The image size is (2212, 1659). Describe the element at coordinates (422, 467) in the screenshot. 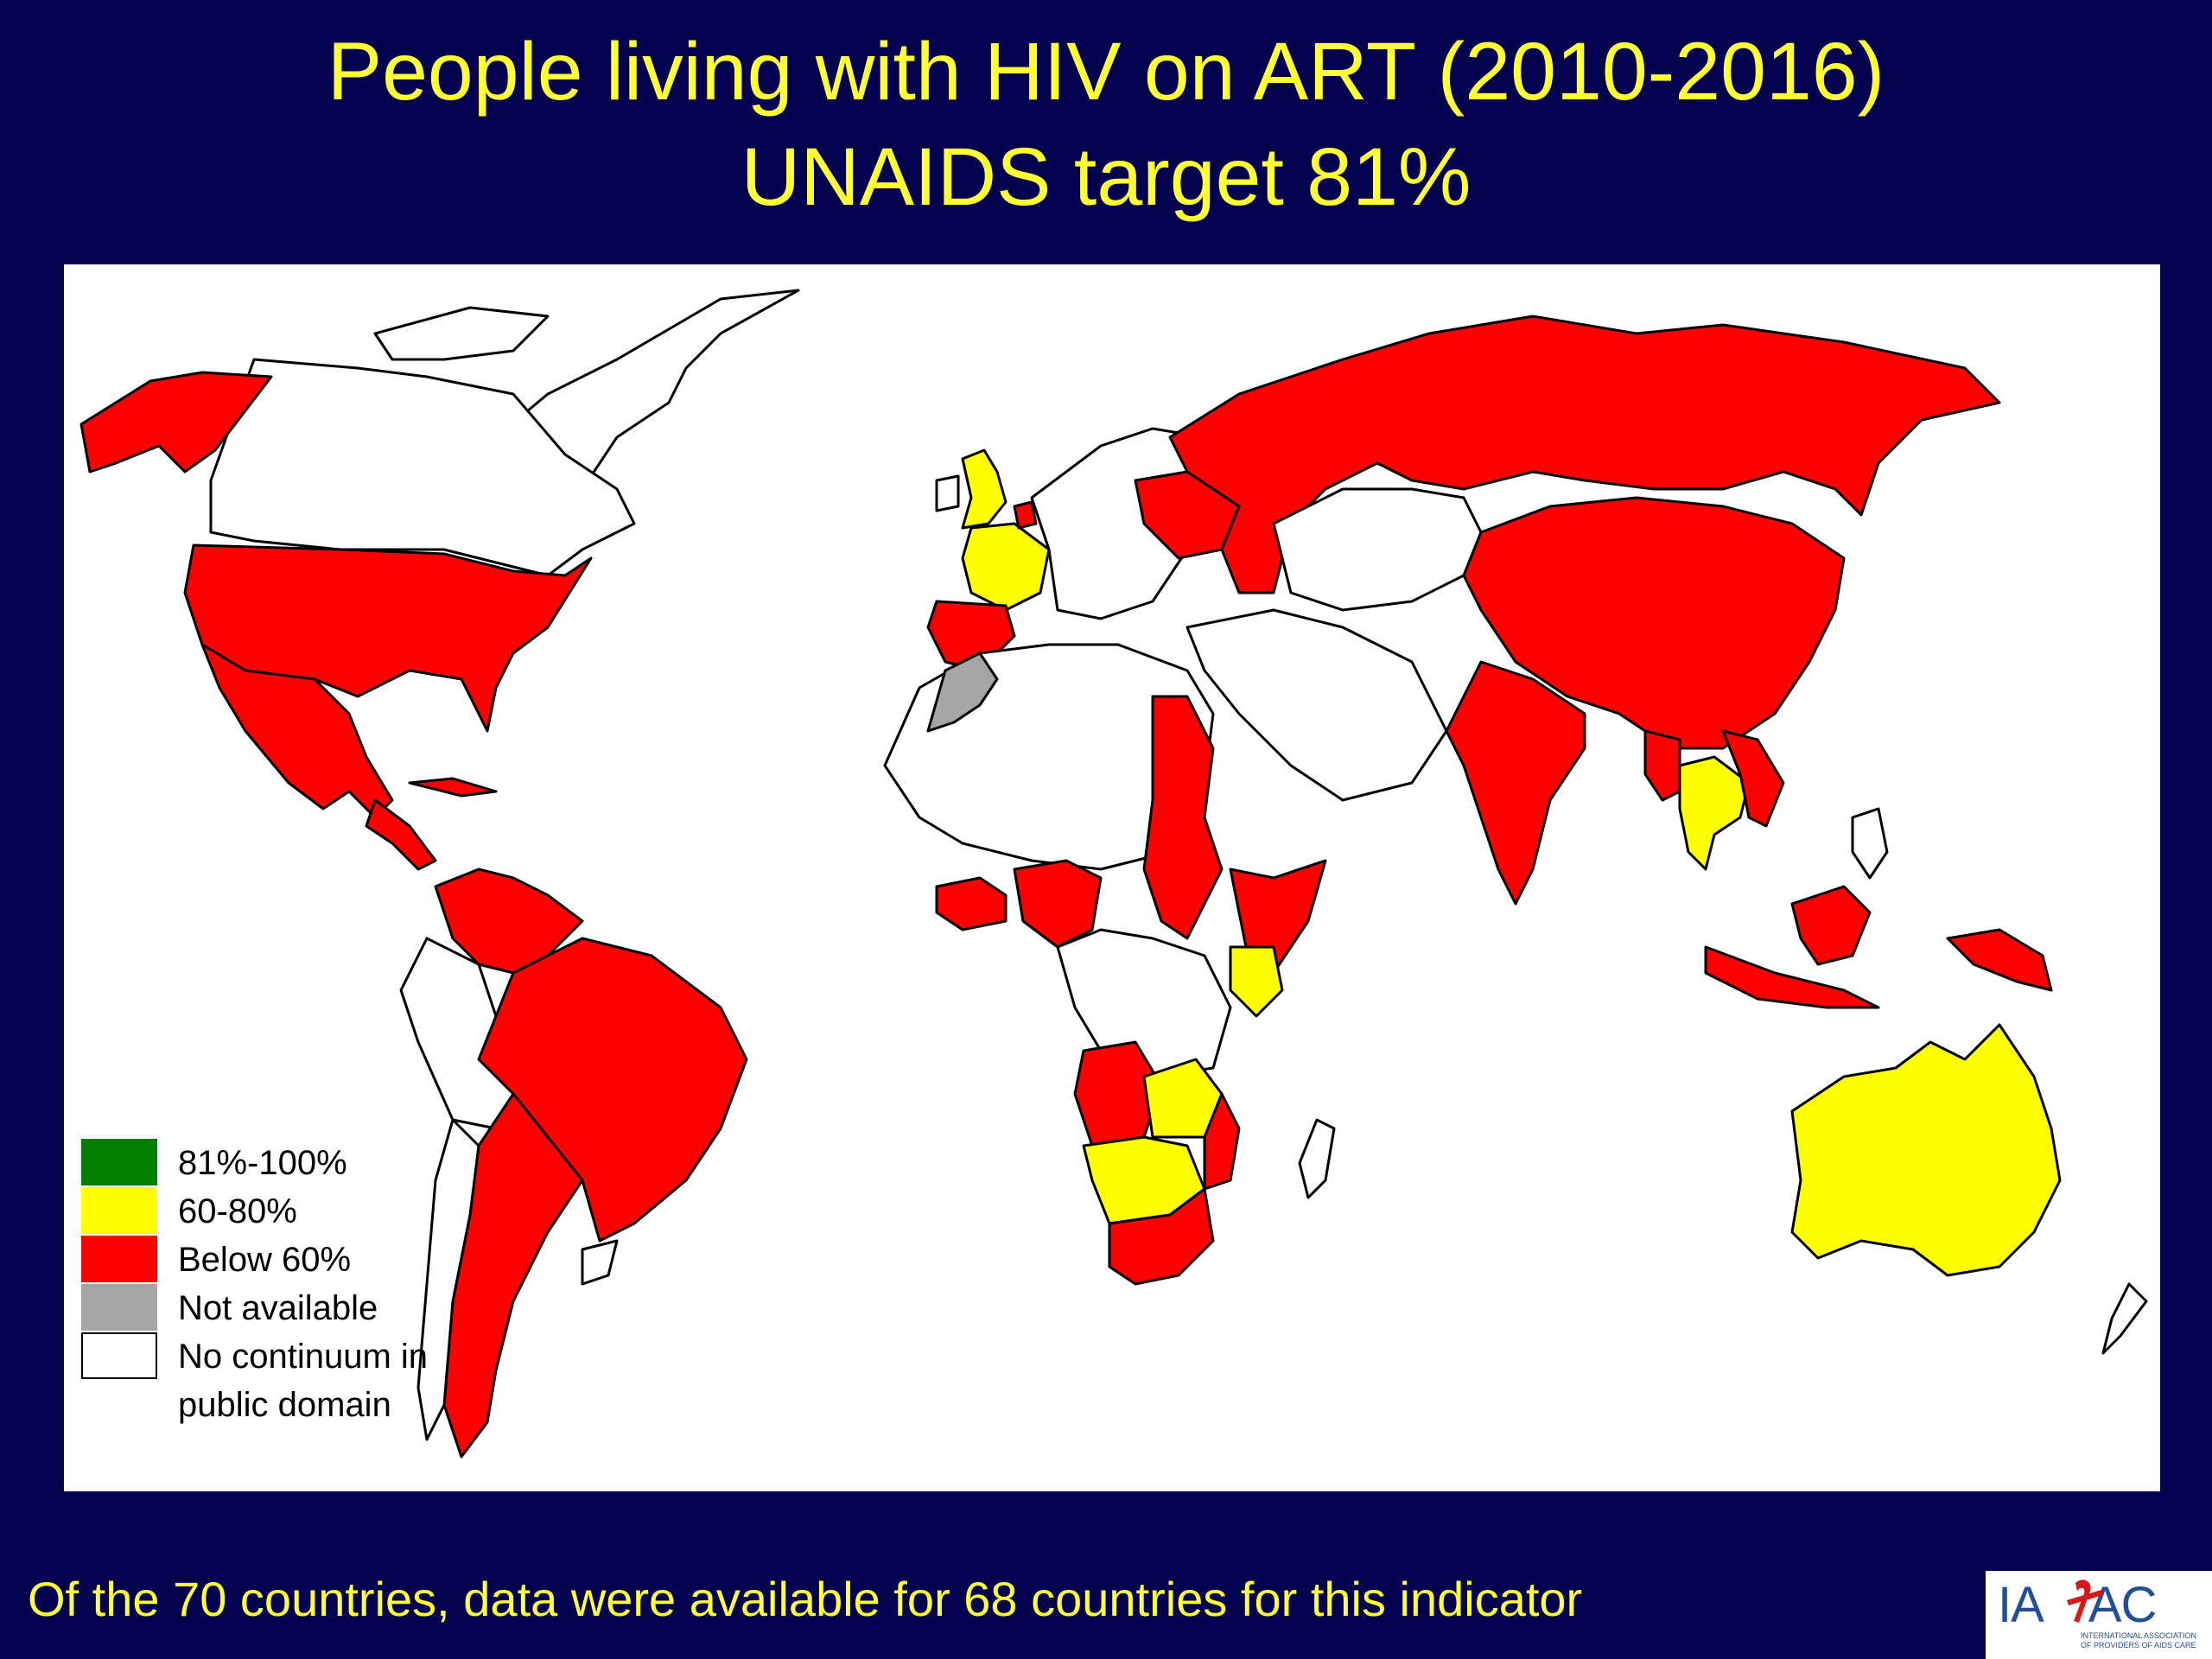

I see `region-canada` at that location.